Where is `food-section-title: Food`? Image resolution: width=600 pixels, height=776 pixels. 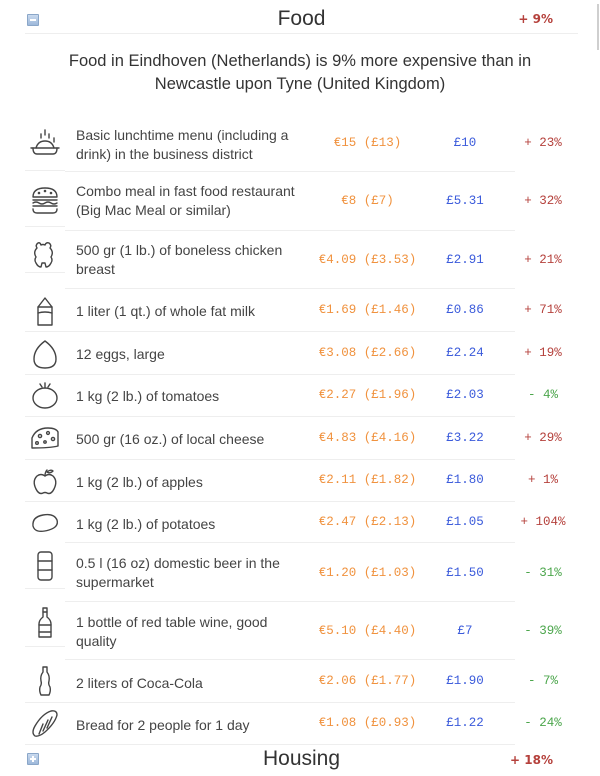 food-section-title: Food is located at coordinates (301, 18).